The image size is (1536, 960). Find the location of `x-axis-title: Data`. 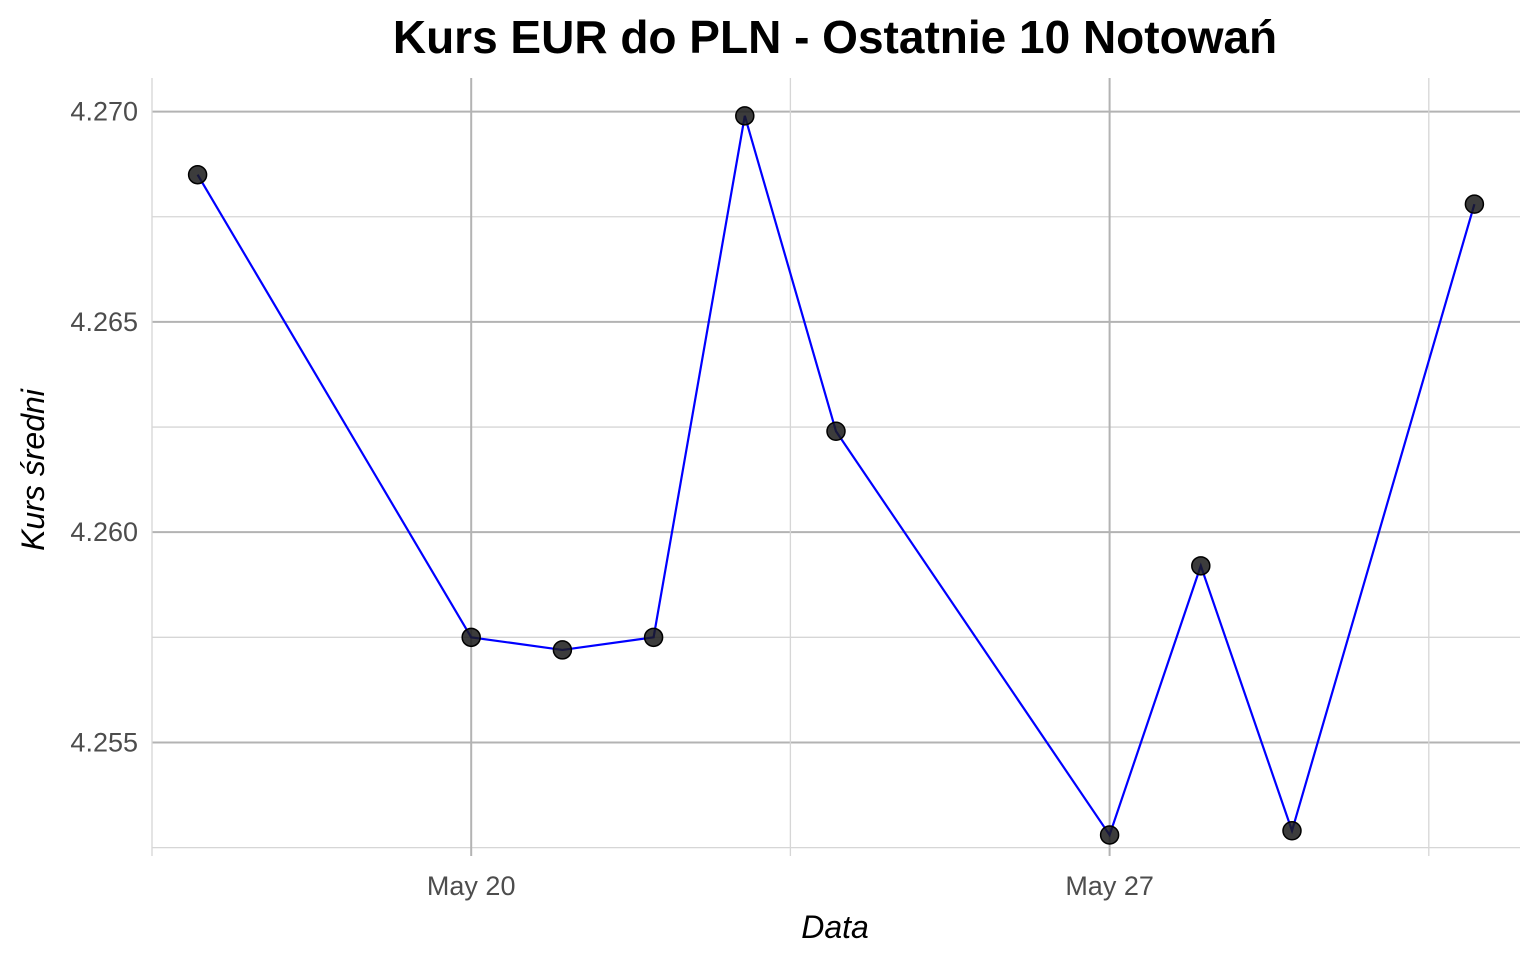

x-axis-title: Data is located at coordinates (835, 927).